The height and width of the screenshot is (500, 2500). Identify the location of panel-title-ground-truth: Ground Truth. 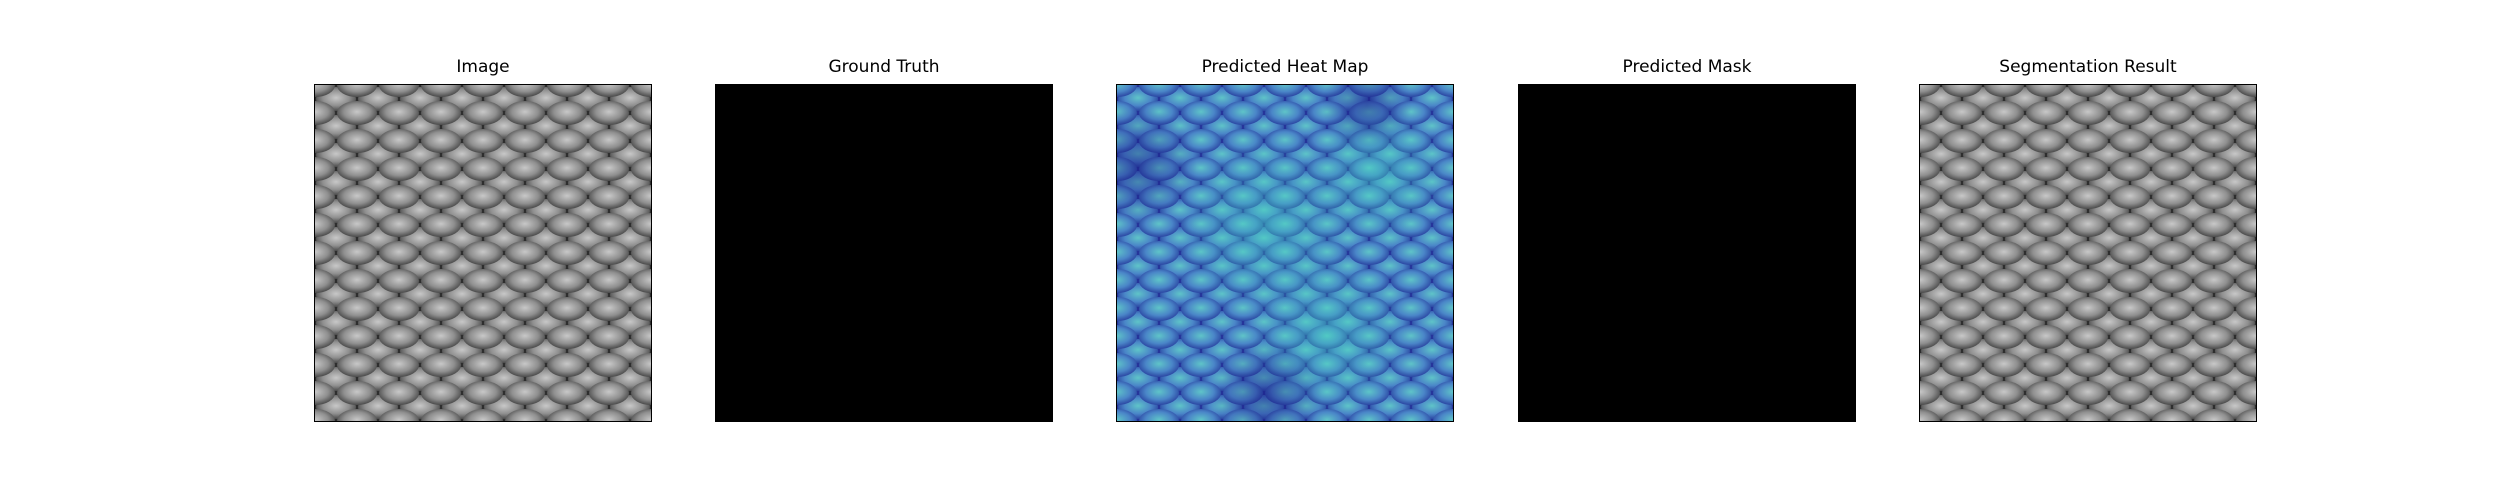
(884, 67).